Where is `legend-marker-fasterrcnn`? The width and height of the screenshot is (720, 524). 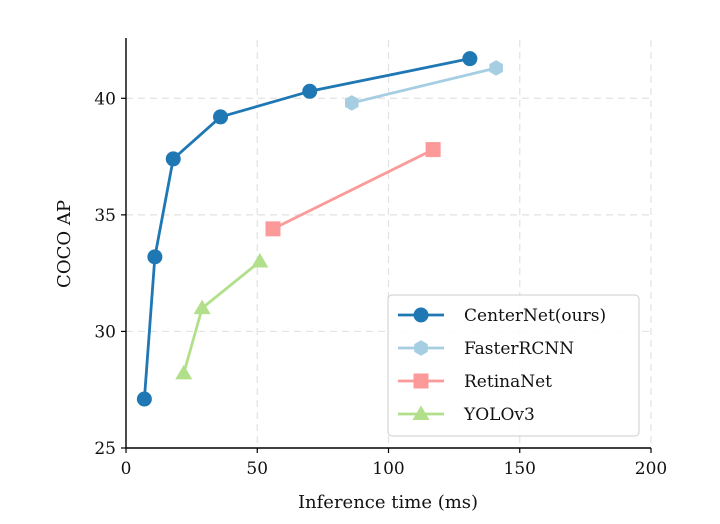 legend-marker-fasterrcnn is located at coordinates (421, 348).